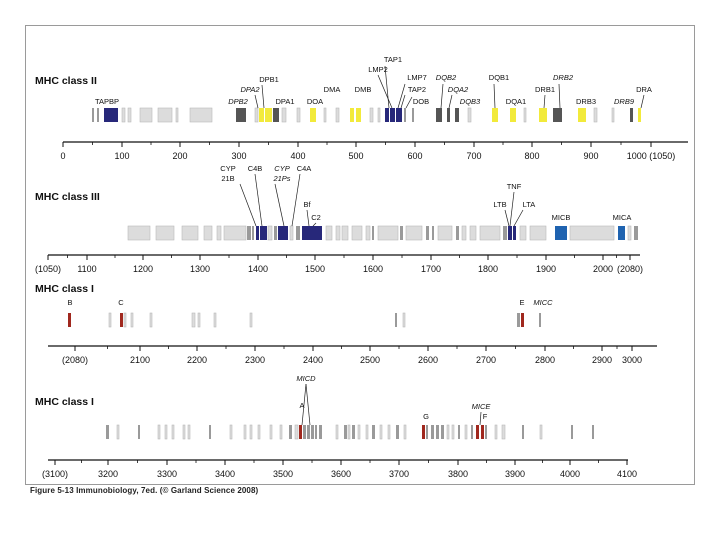  I want to click on axis-tick-label: 1300, so click(200, 269).